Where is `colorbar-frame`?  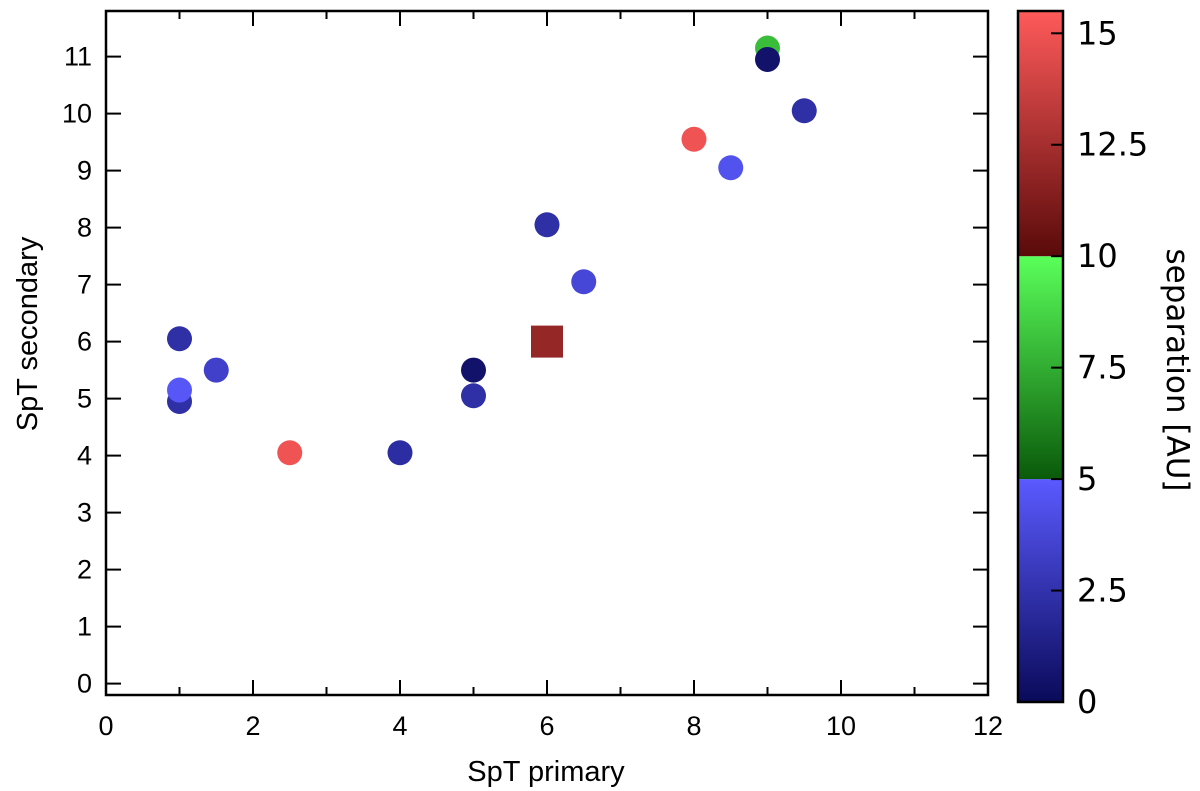 colorbar-frame is located at coordinates (1040, 356).